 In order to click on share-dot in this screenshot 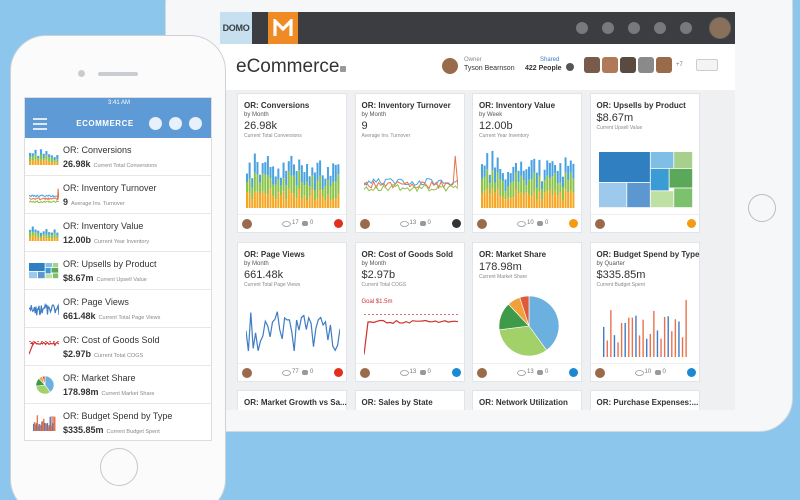, I will do `click(570, 67)`.